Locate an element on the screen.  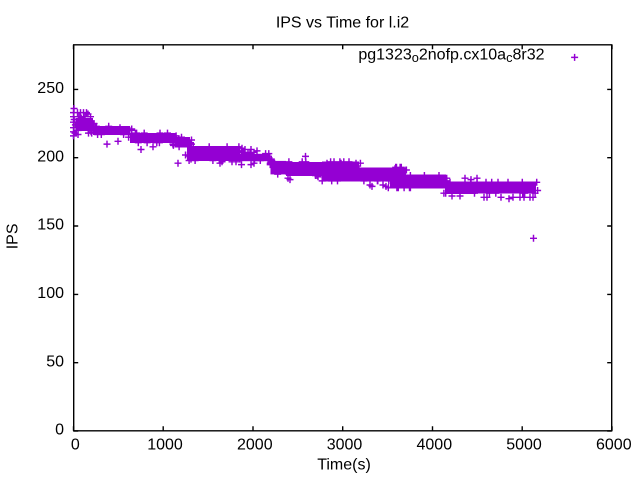
svg-text: 4000 is located at coordinates (435, 445).